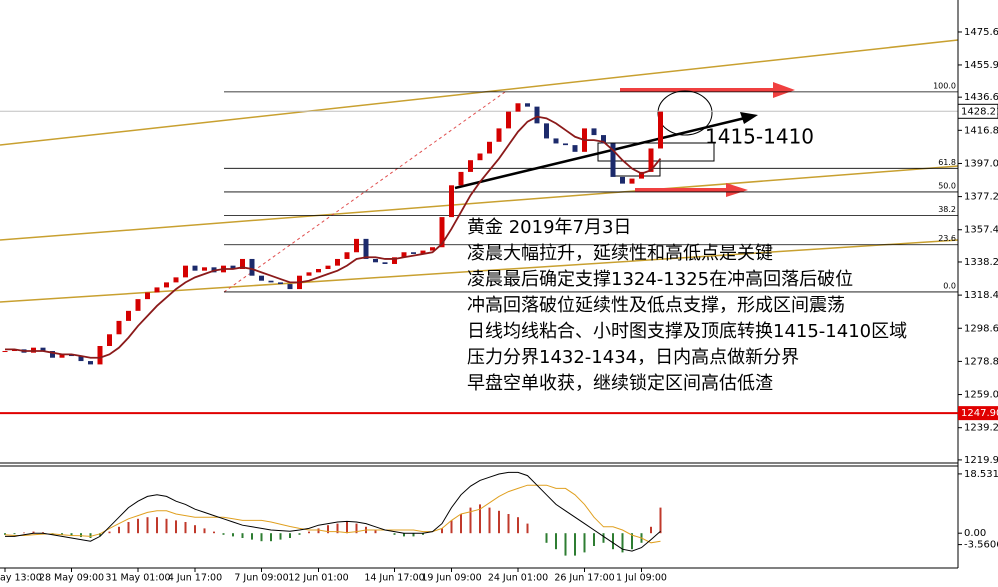 The width and height of the screenshot is (998, 587). What do you see at coordinates (981, 460) in the screenshot?
I see `y-tick-label: 1219.95` at bounding box center [981, 460].